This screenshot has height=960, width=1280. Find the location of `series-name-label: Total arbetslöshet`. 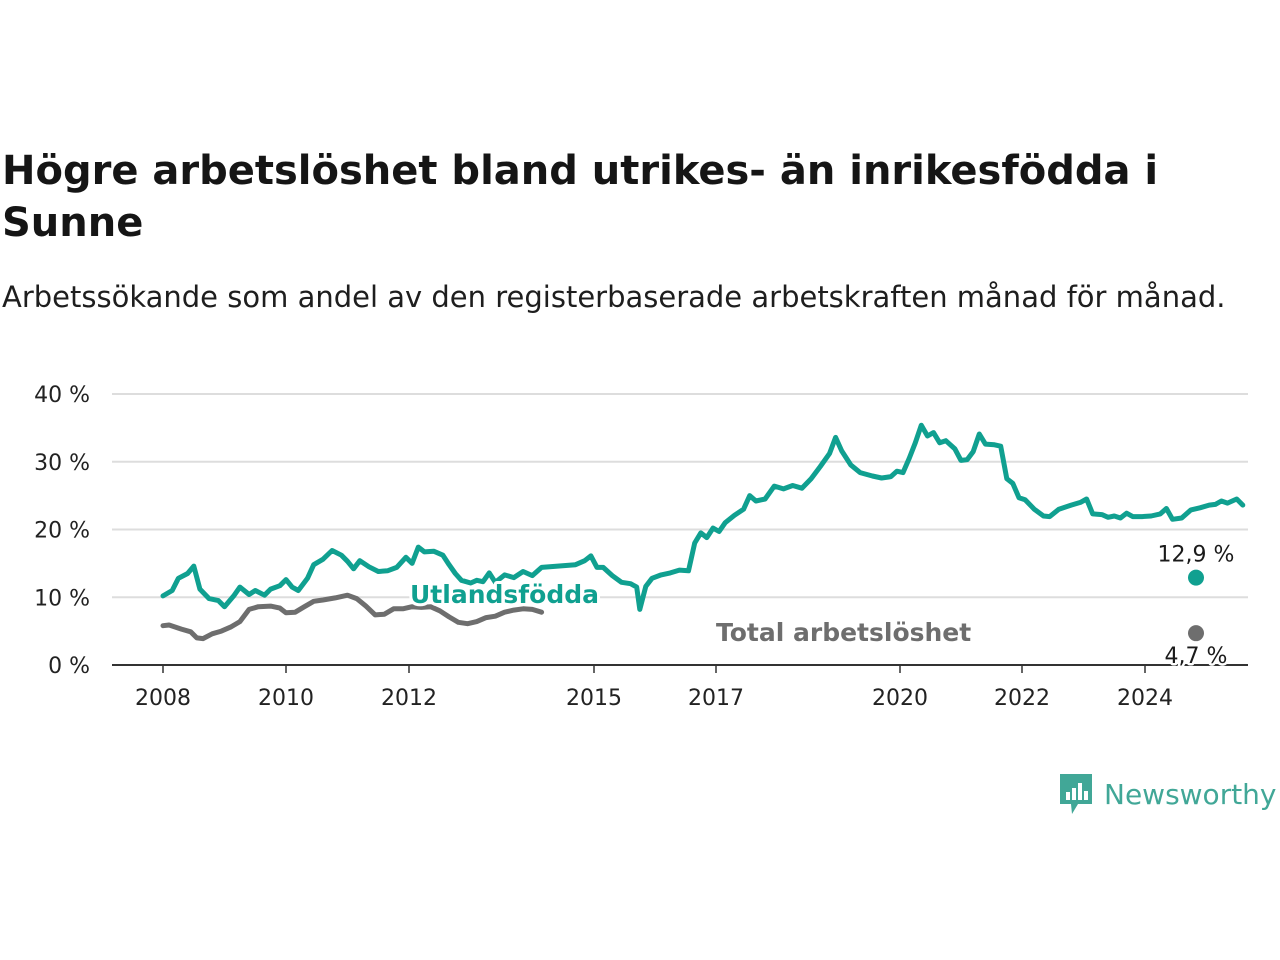

series-name-label: Total arbetslöshet is located at coordinates (843, 632).